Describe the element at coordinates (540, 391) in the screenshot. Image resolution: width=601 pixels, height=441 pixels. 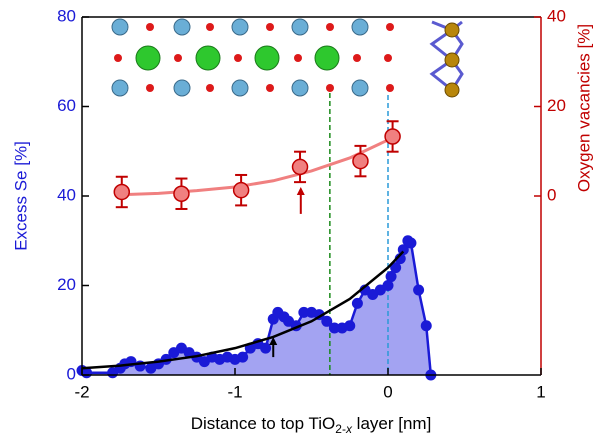
I see `x-tick-label: 1` at that location.